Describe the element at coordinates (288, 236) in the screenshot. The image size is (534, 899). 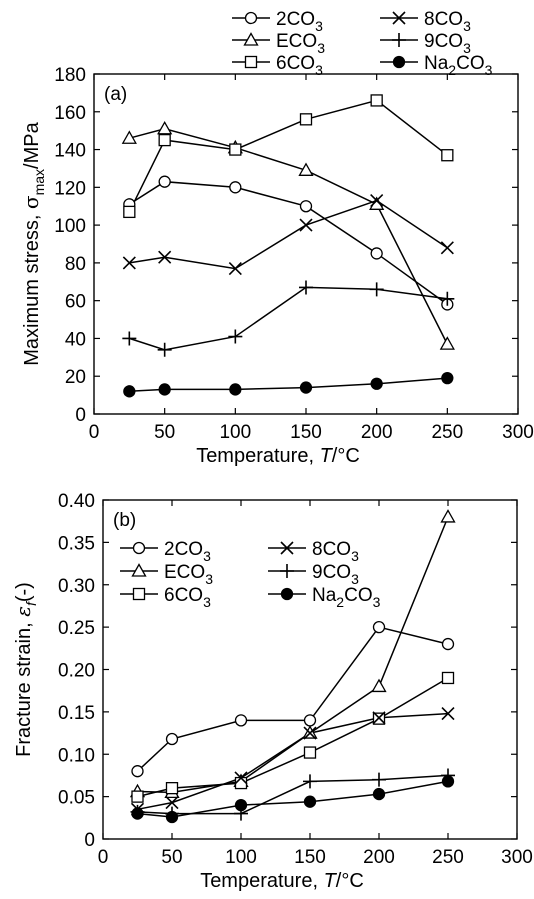
I see `series-line-sE` at that location.